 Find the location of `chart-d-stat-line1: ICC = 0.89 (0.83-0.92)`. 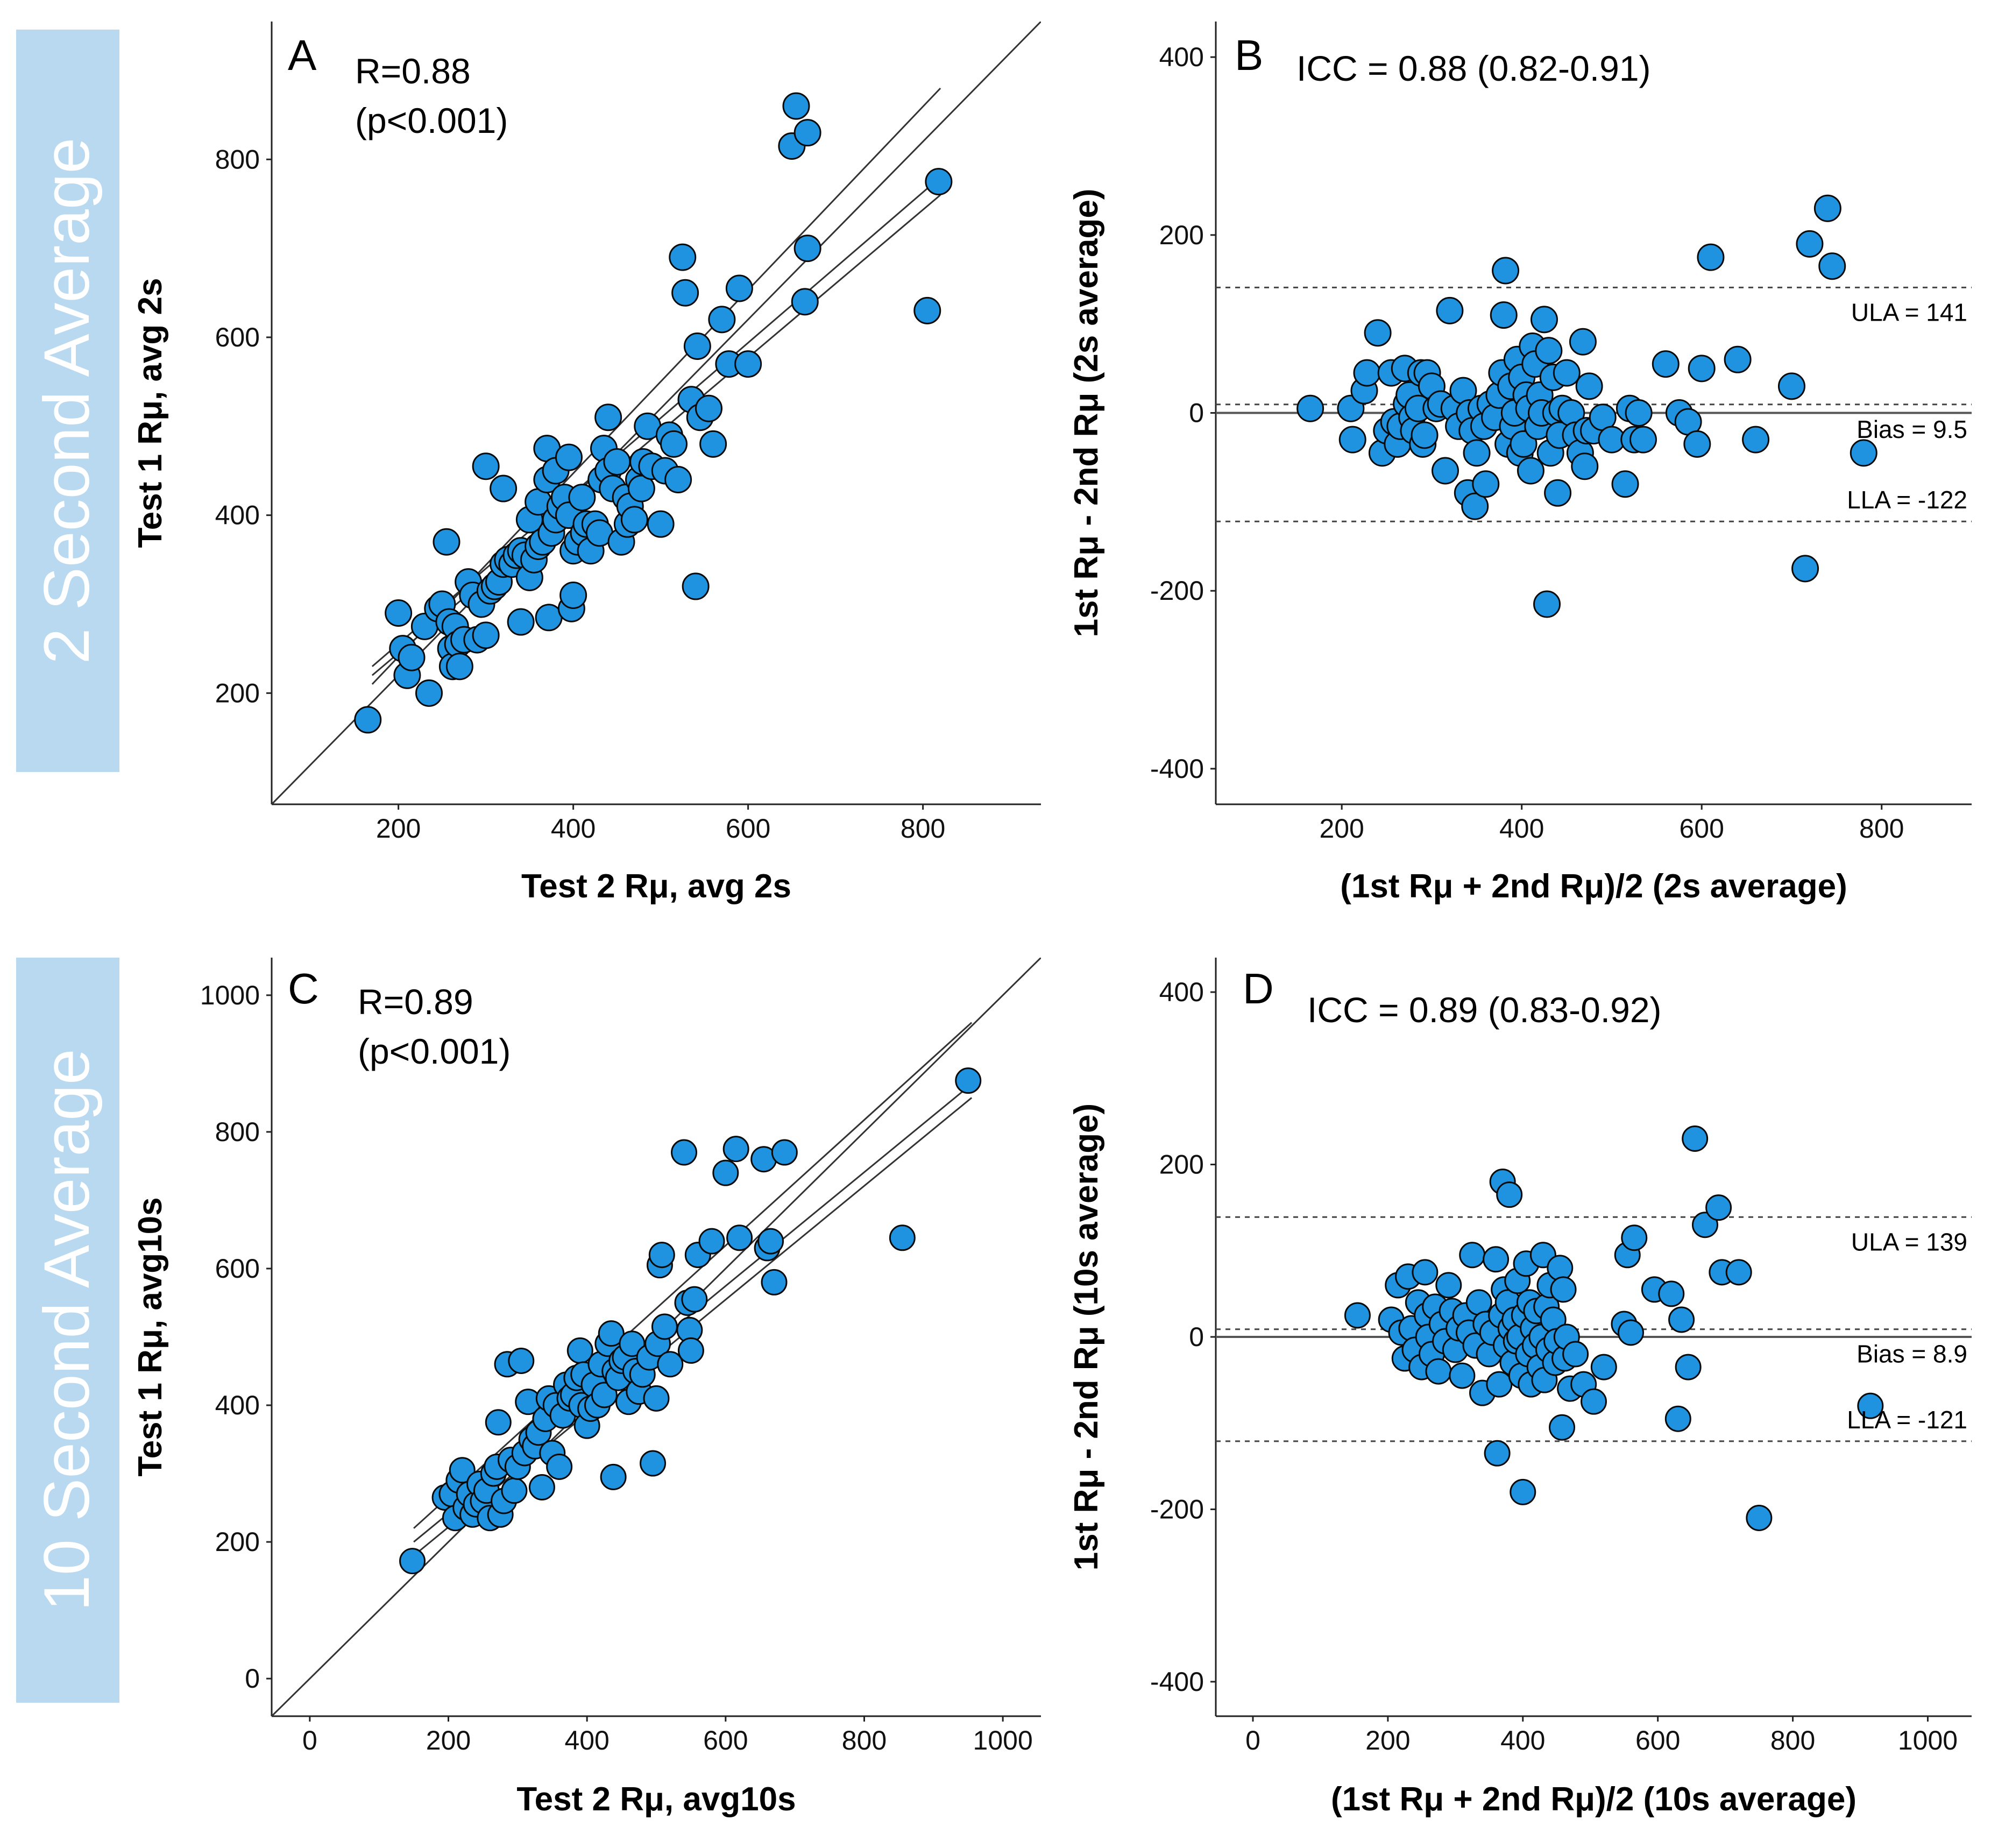

chart-d-stat-line1: ICC = 0.89 (0.83-0.92) is located at coordinates (1484, 1010).